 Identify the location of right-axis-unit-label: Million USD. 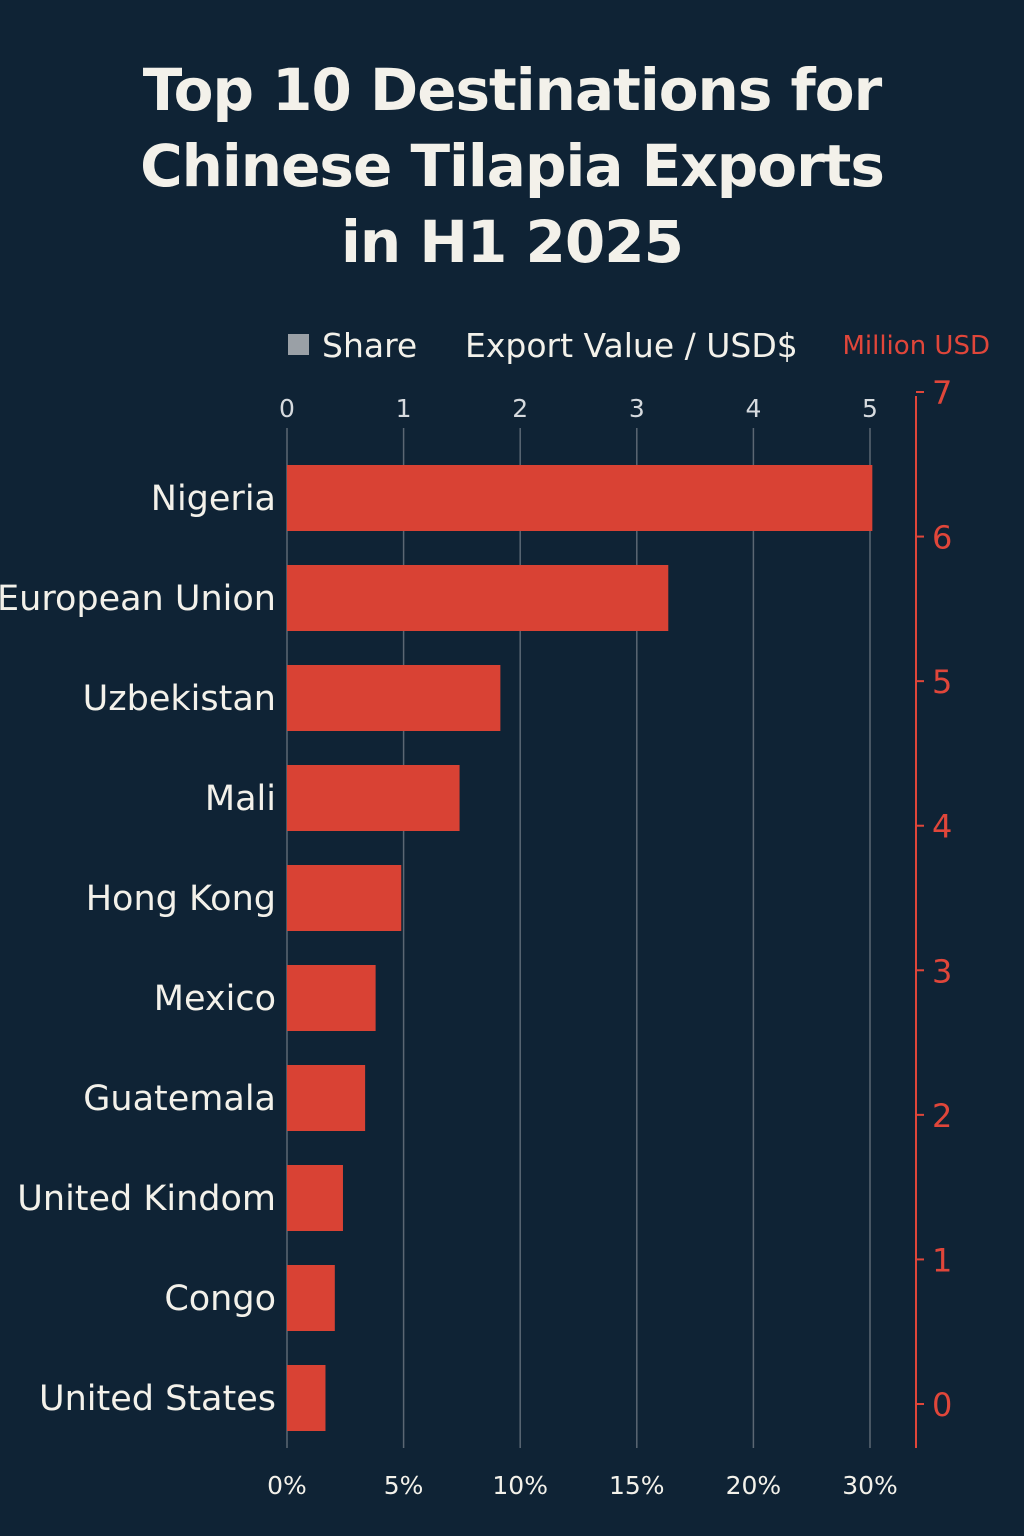
(916, 346).